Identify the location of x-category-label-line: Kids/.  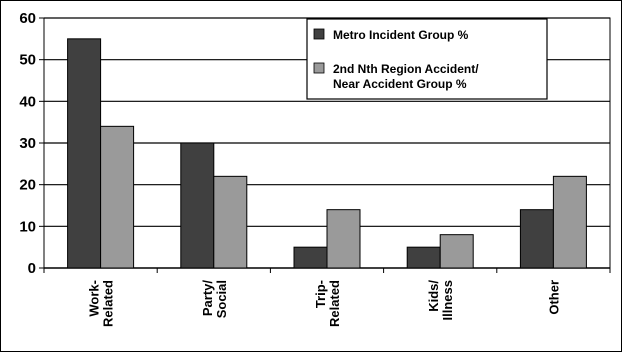
(433, 296).